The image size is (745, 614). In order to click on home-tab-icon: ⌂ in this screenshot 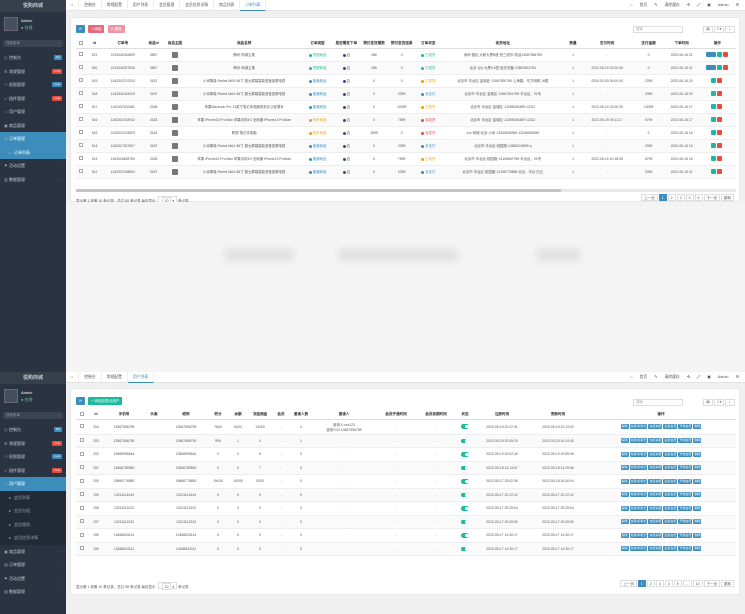, I will do `click(73, 377)`.